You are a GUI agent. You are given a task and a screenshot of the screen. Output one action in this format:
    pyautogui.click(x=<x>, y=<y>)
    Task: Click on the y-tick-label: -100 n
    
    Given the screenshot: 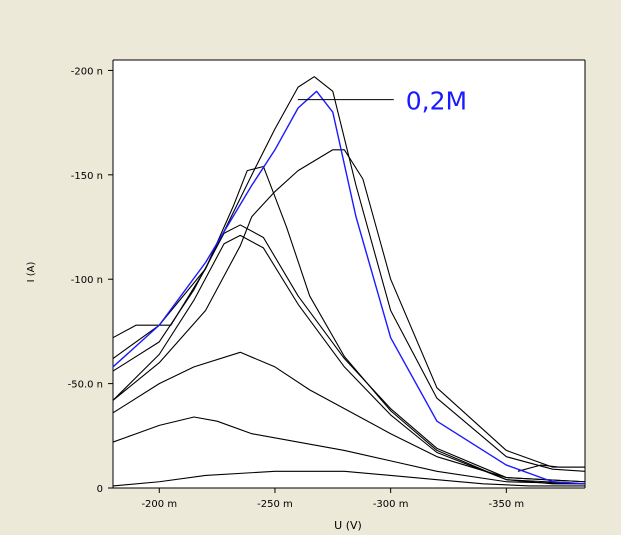 What is the action you would take?
    pyautogui.click(x=87, y=280)
    